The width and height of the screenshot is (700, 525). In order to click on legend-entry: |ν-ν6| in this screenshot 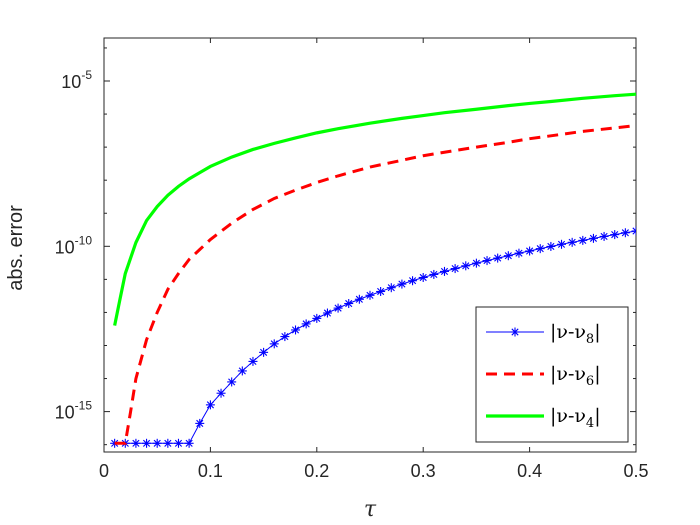, I will do `click(543, 376)`.